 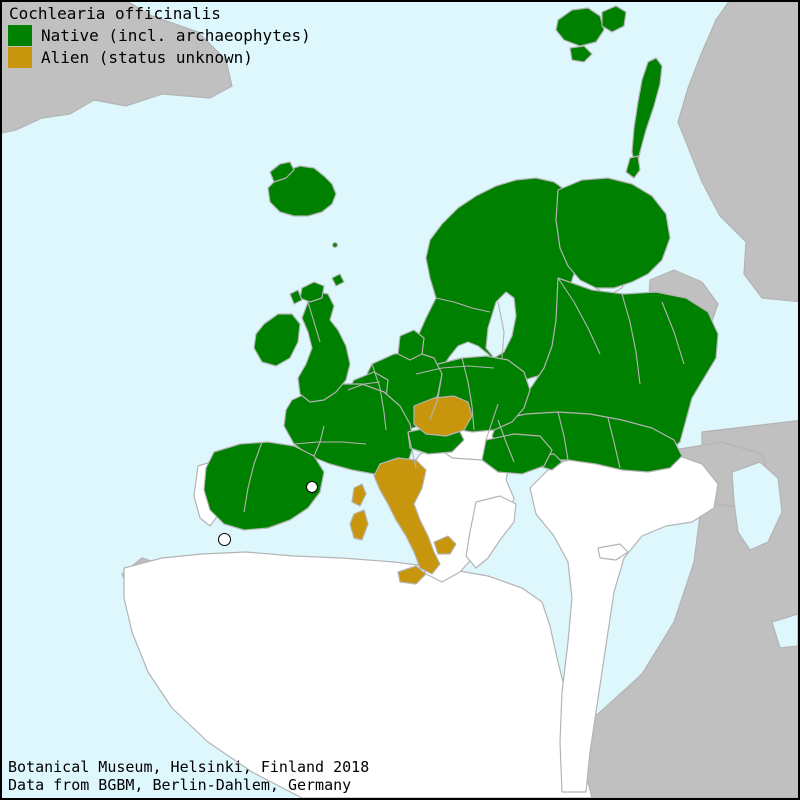 What do you see at coordinates (757, 506) in the screenshot?
I see `water-caspian-sea` at bounding box center [757, 506].